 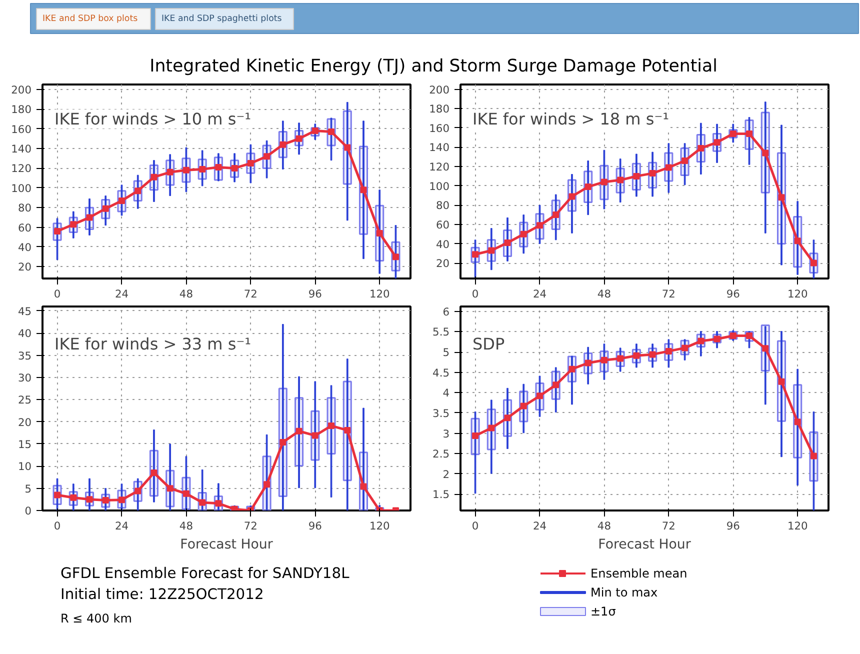 What do you see at coordinates (205, 573) in the screenshot?
I see `text: GFDL Ensemble Forecast for SANDY18L` at bounding box center [205, 573].